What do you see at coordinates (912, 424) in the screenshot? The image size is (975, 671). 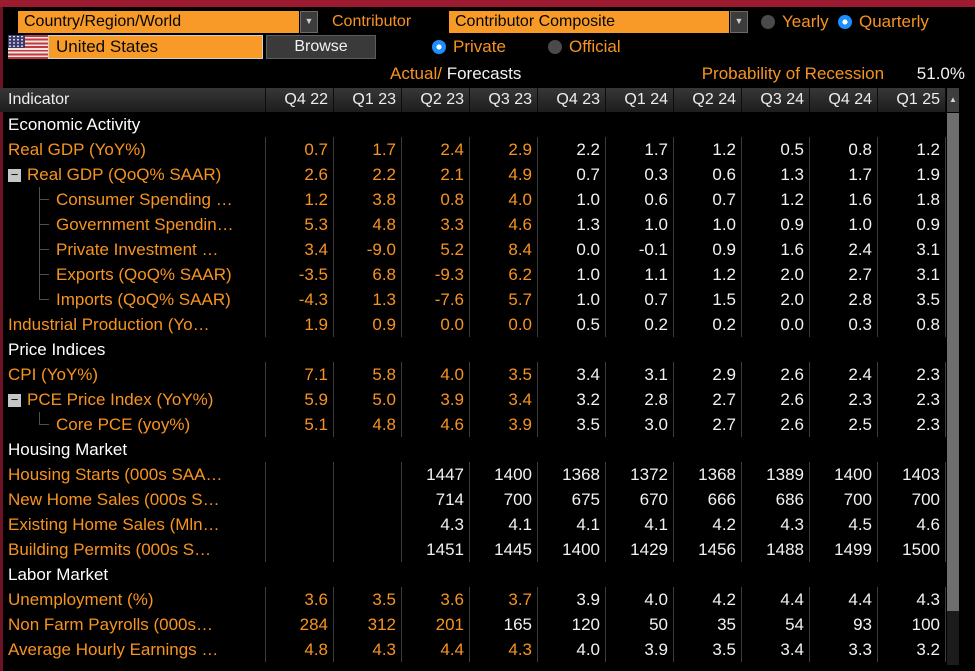 I see `value-cell: 2.3` at bounding box center [912, 424].